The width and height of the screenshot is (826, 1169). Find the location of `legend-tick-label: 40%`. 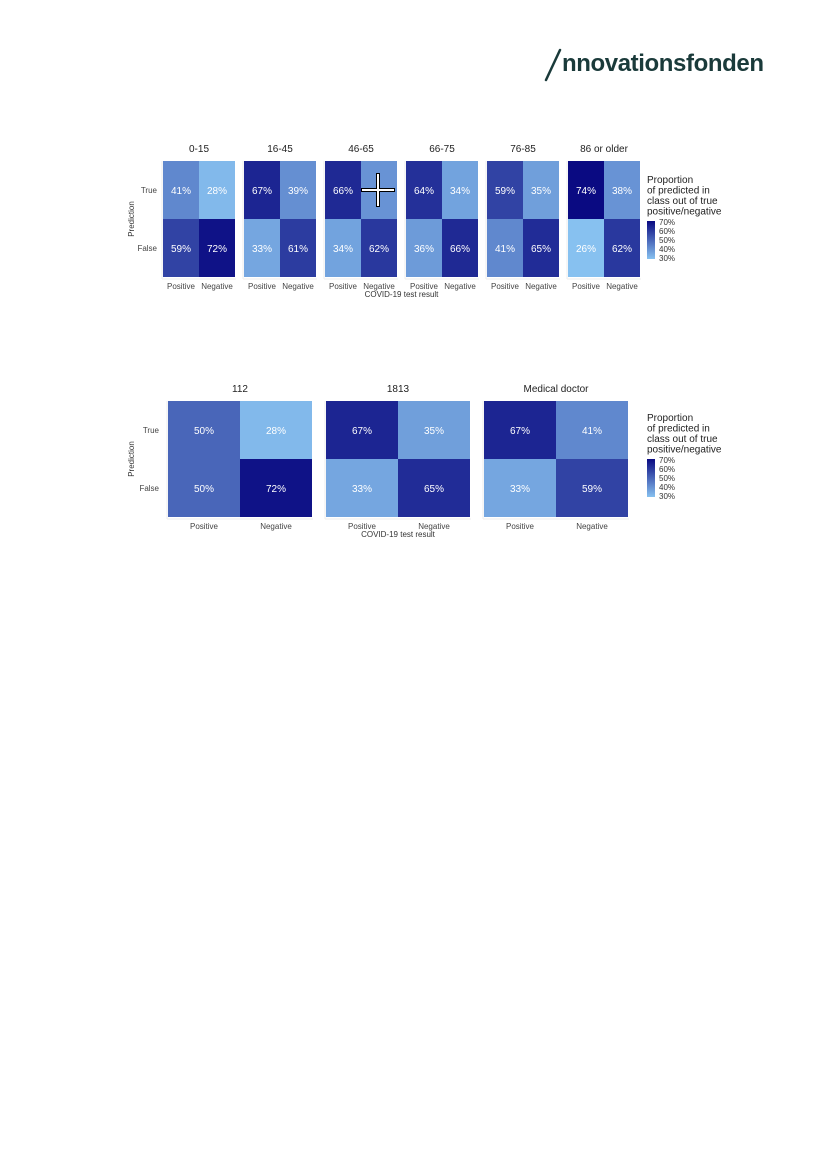

legend-tick-label: 40% is located at coordinates (667, 249).